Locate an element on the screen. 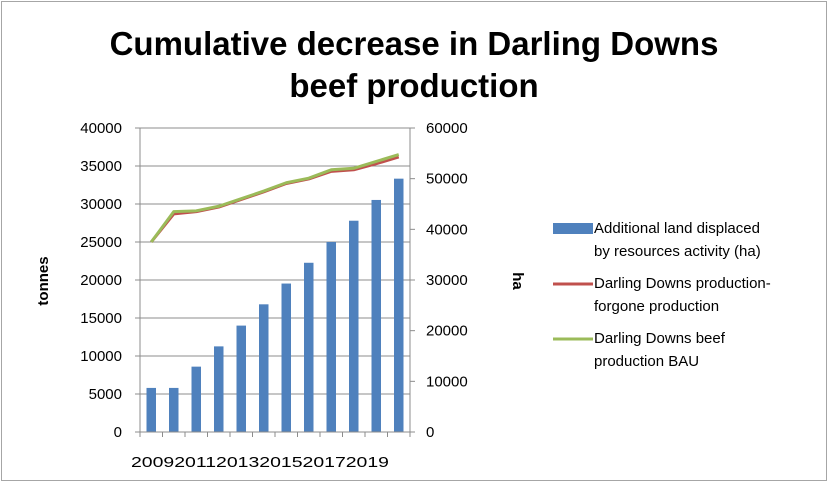 The height and width of the screenshot is (484, 830). left-tick-label: 5000 is located at coordinates (105, 394).